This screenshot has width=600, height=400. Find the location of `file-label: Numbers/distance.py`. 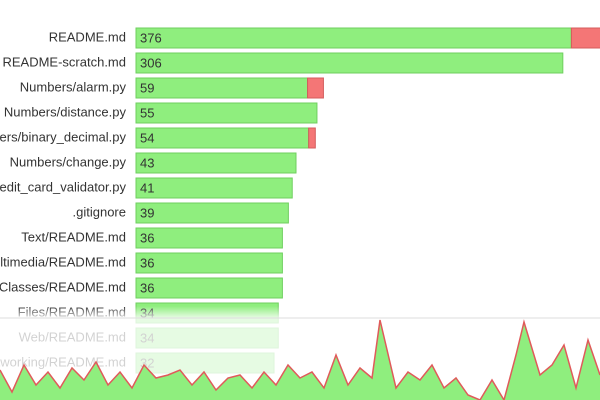

file-label: Numbers/distance.py is located at coordinates (65, 111).